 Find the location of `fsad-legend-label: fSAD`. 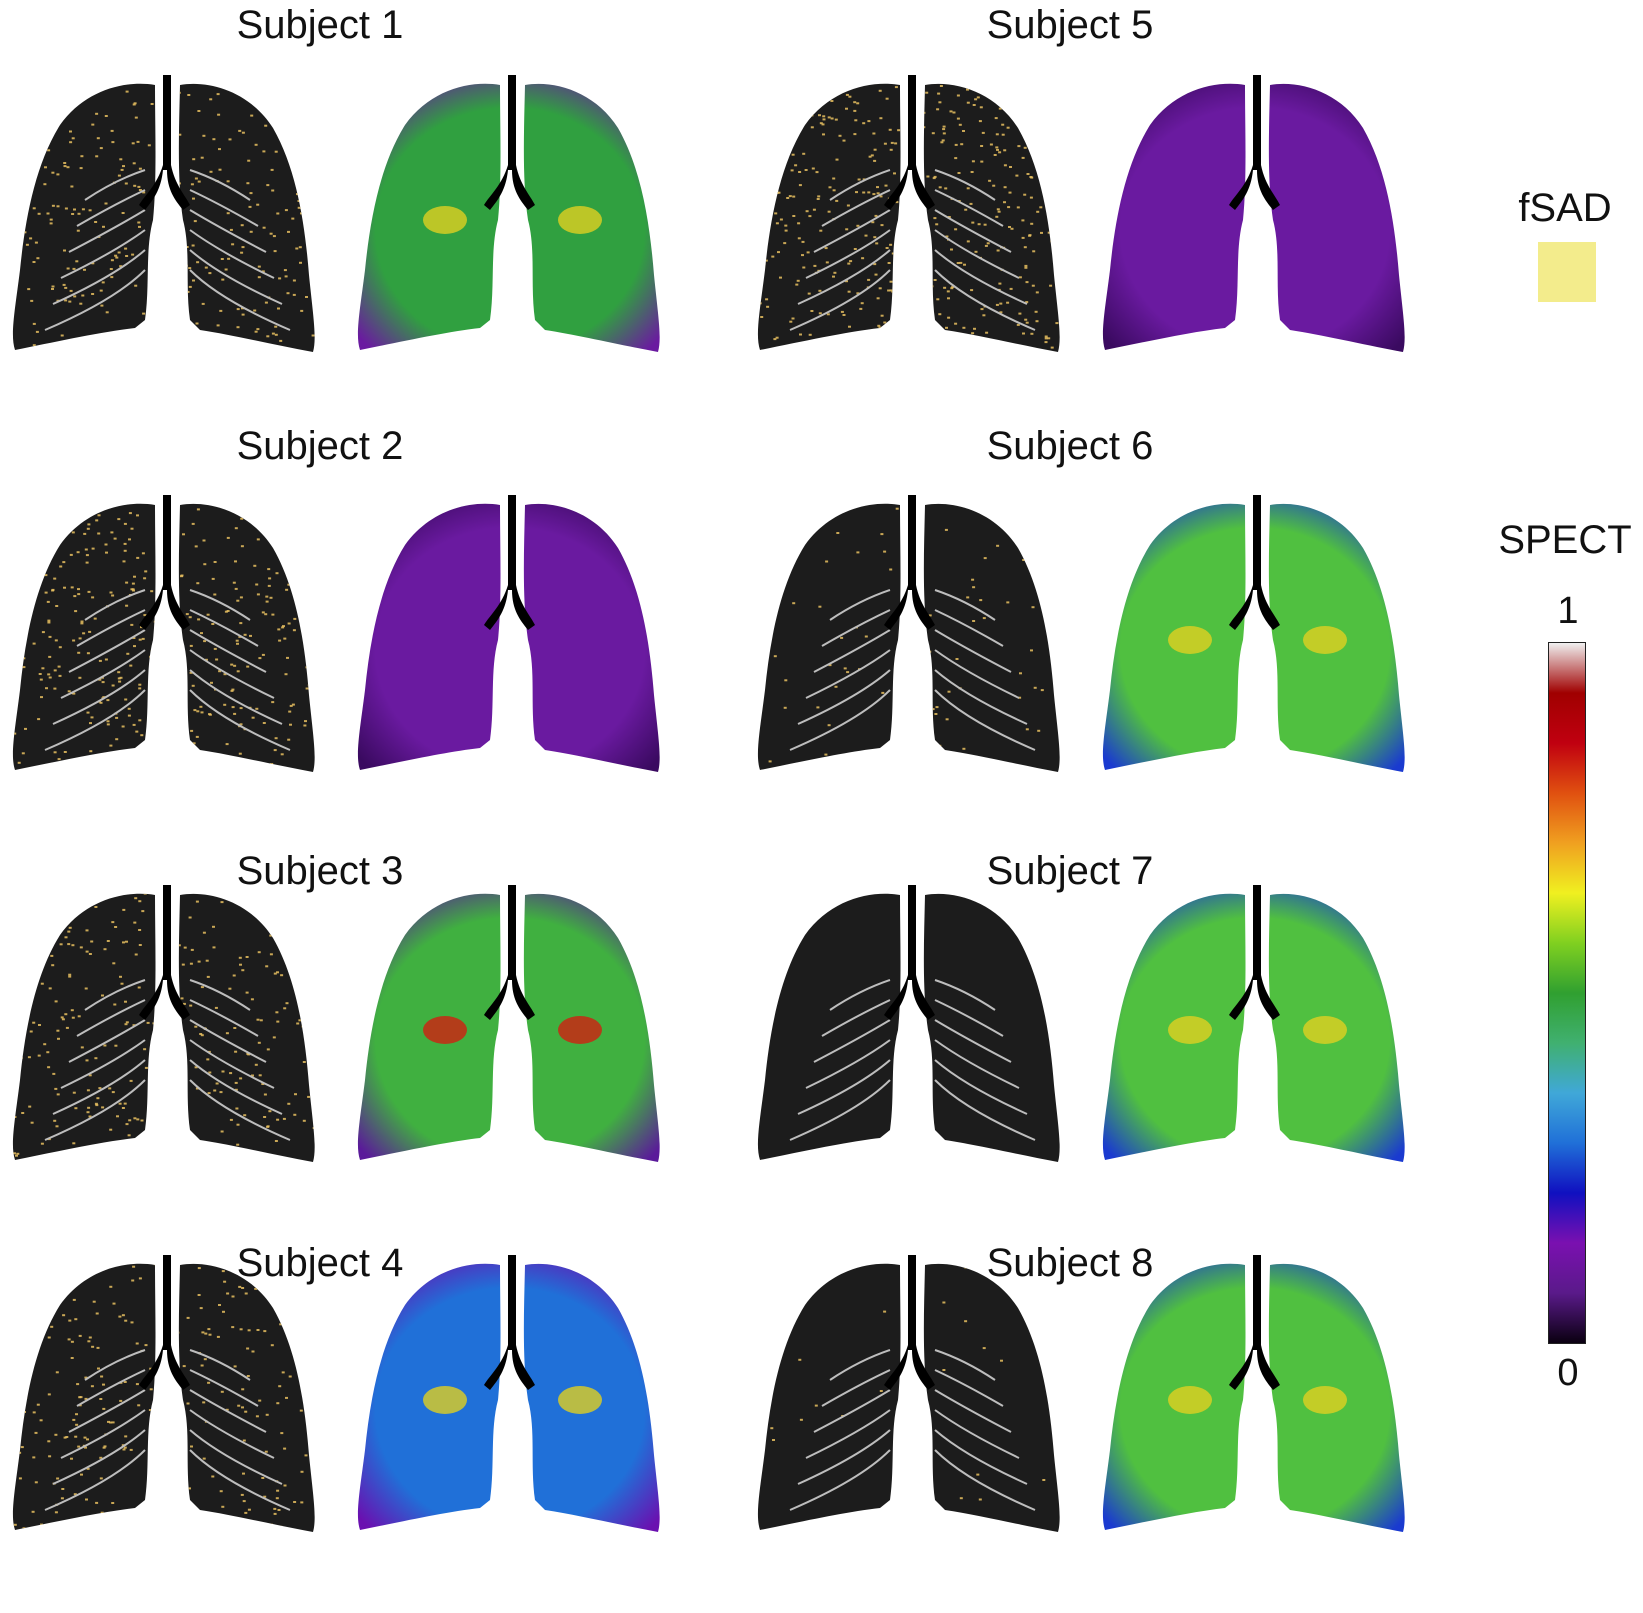

fsad-legend-label: fSAD is located at coordinates (1565, 208).